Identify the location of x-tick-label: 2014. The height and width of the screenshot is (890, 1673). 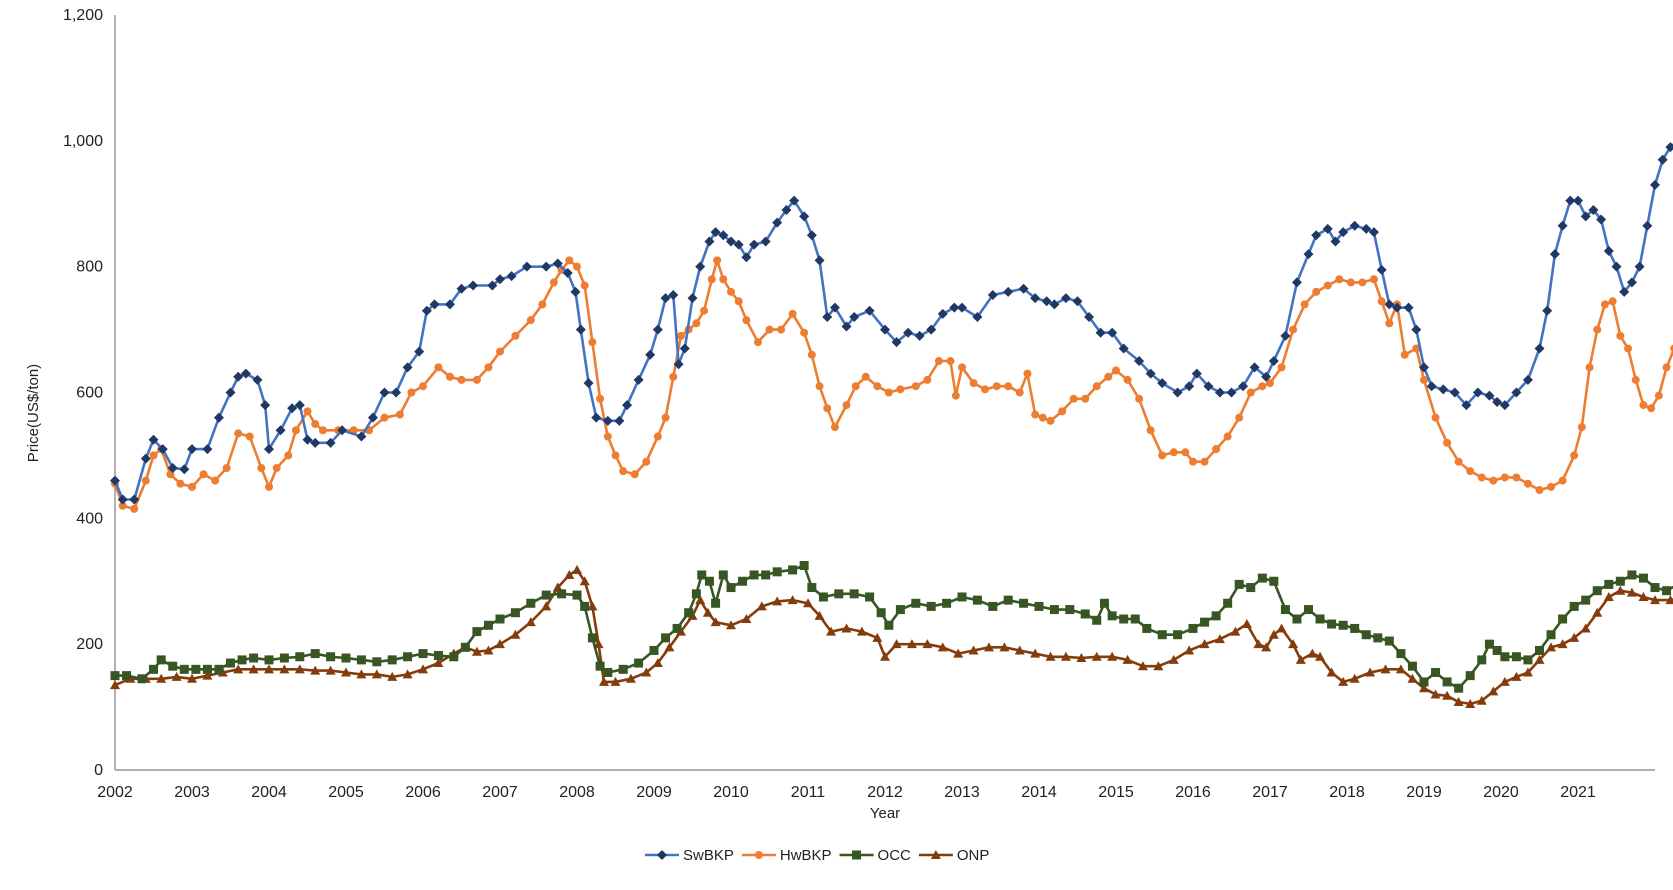
(1039, 792).